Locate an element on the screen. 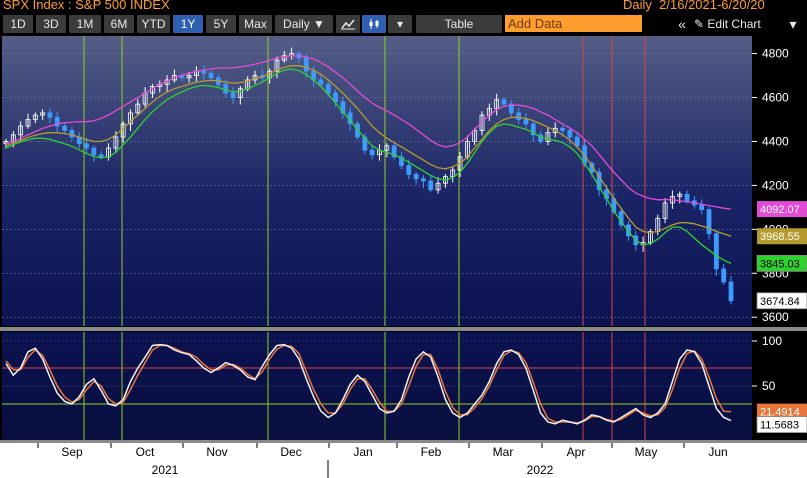 The image size is (807, 478). panel-splitter-bottom is located at coordinates (403, 441).